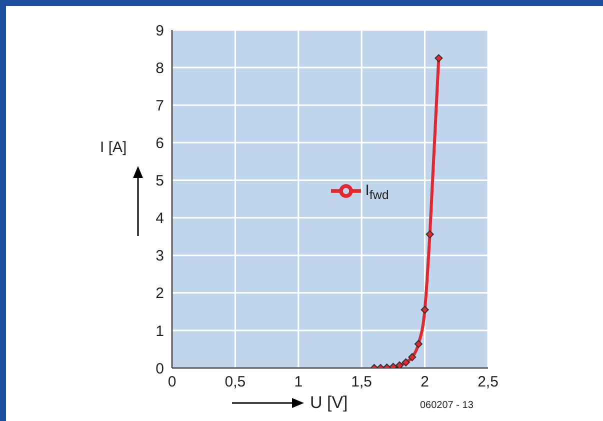 Image resolution: width=603 pixels, height=421 pixels. Describe the element at coordinates (298, 382) in the screenshot. I see `x-tick-label: 1` at that location.